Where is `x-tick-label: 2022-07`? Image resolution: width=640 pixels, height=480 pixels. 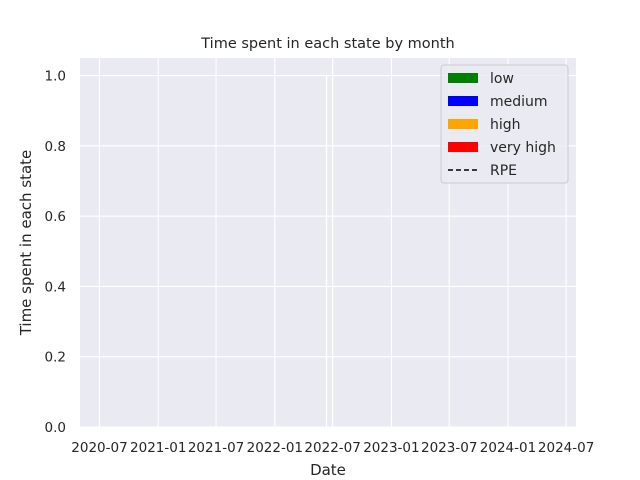 x-tick-label: 2022-07 is located at coordinates (332, 448).